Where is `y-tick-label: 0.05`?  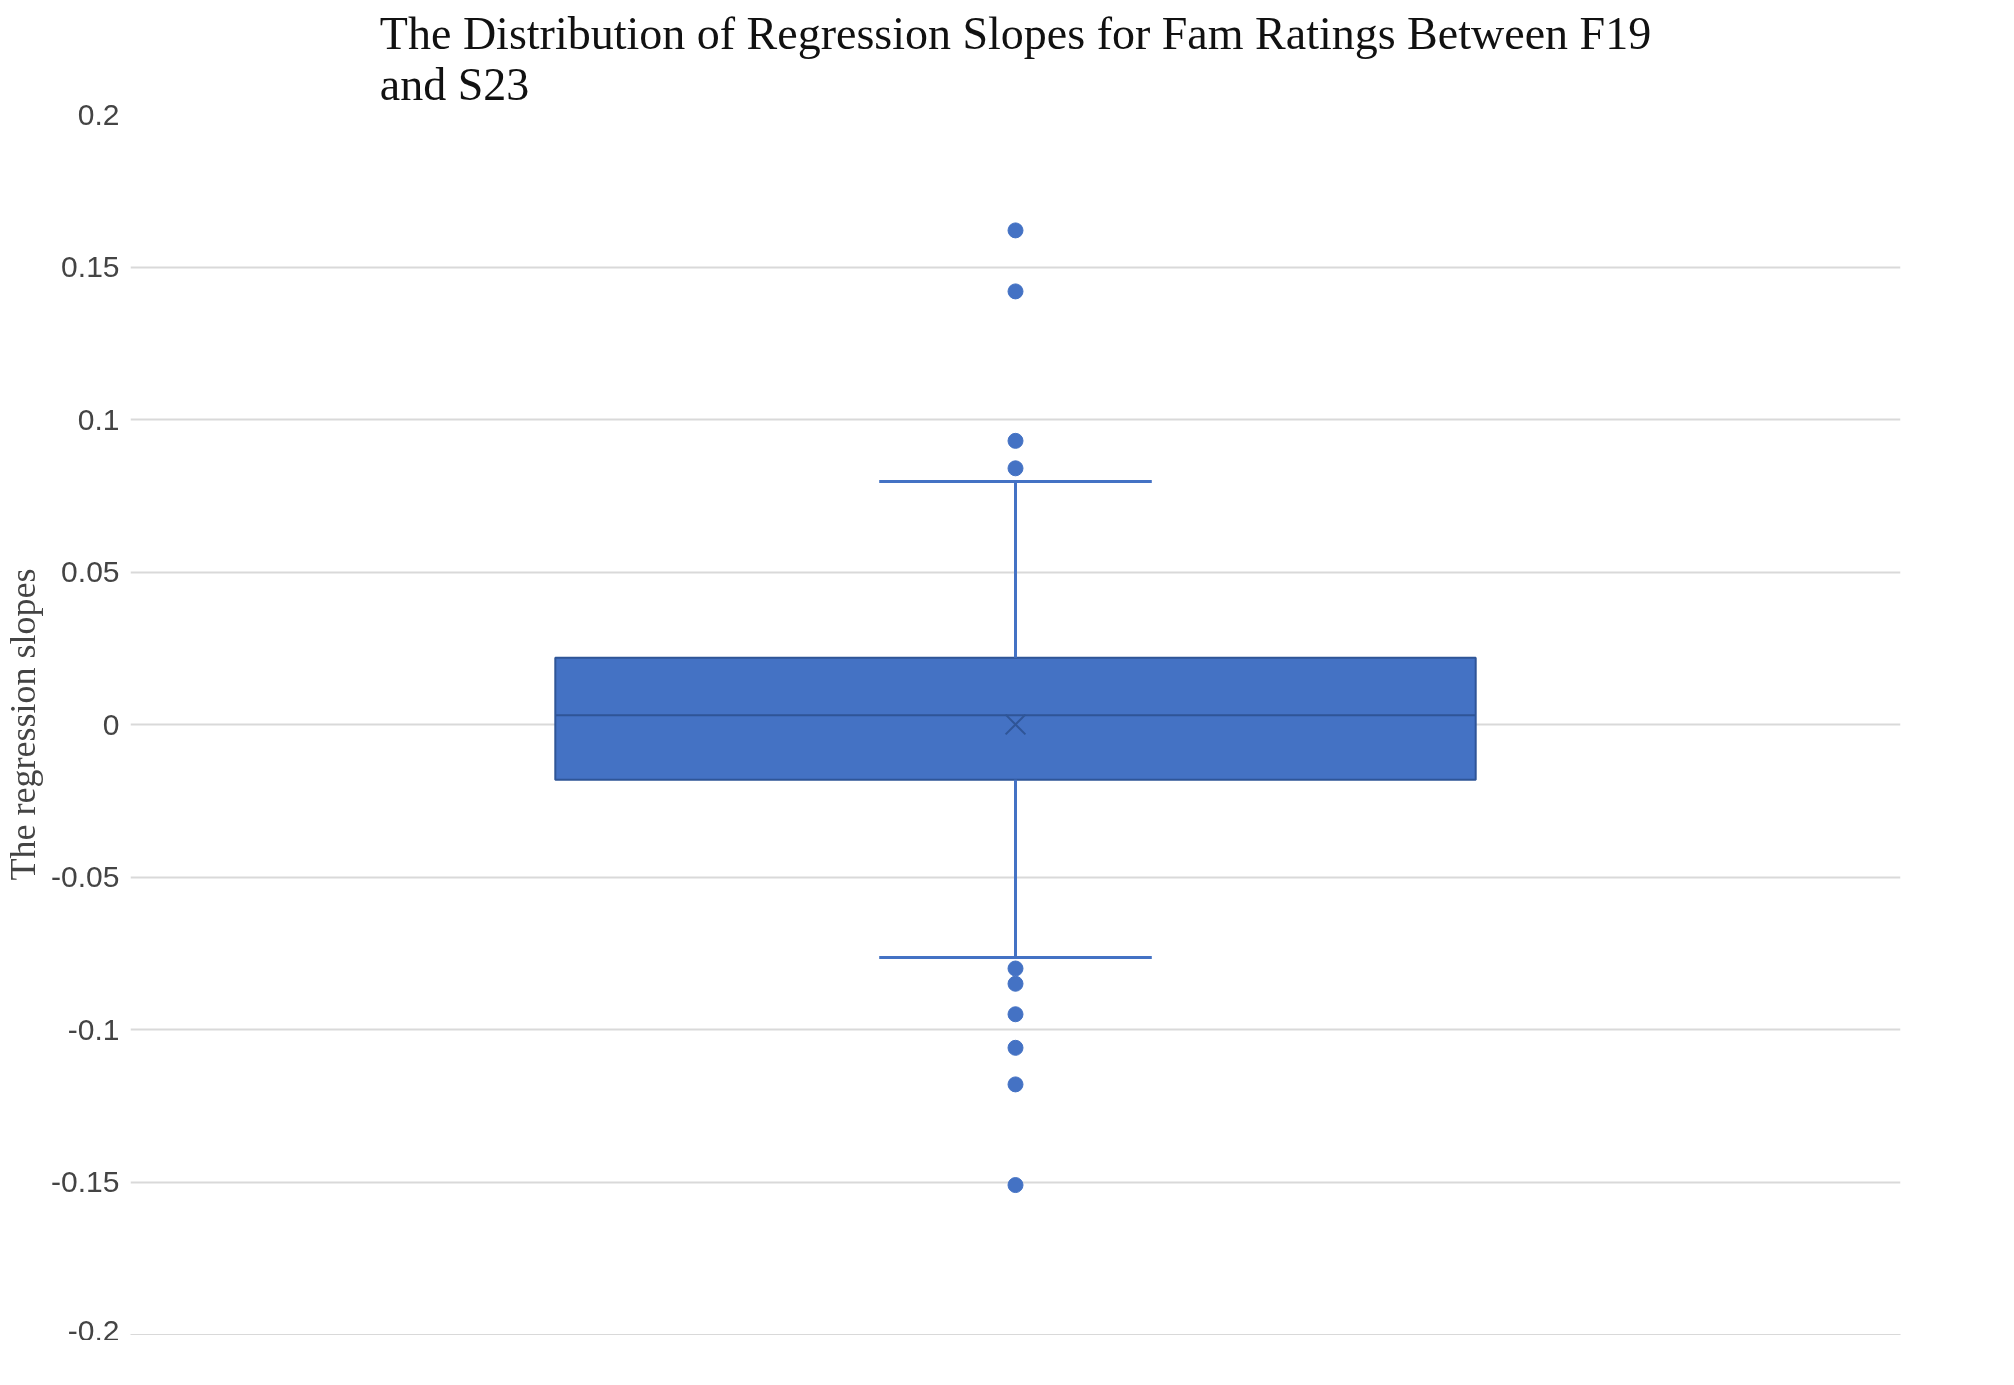
y-tick-label: 0.05 is located at coordinates (90, 571).